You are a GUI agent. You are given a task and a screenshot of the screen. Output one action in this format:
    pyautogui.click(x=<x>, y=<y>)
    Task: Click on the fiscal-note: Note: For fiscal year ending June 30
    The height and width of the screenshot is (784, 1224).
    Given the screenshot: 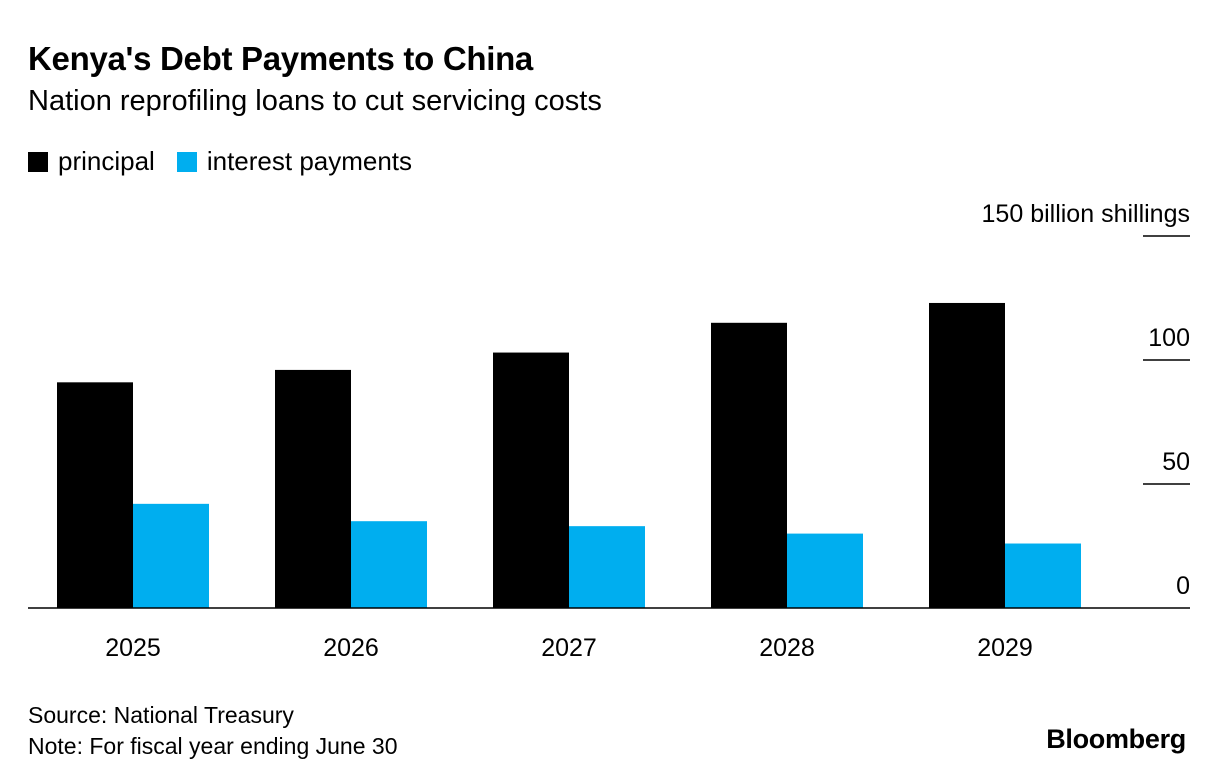 What is the action you would take?
    pyautogui.click(x=213, y=746)
    